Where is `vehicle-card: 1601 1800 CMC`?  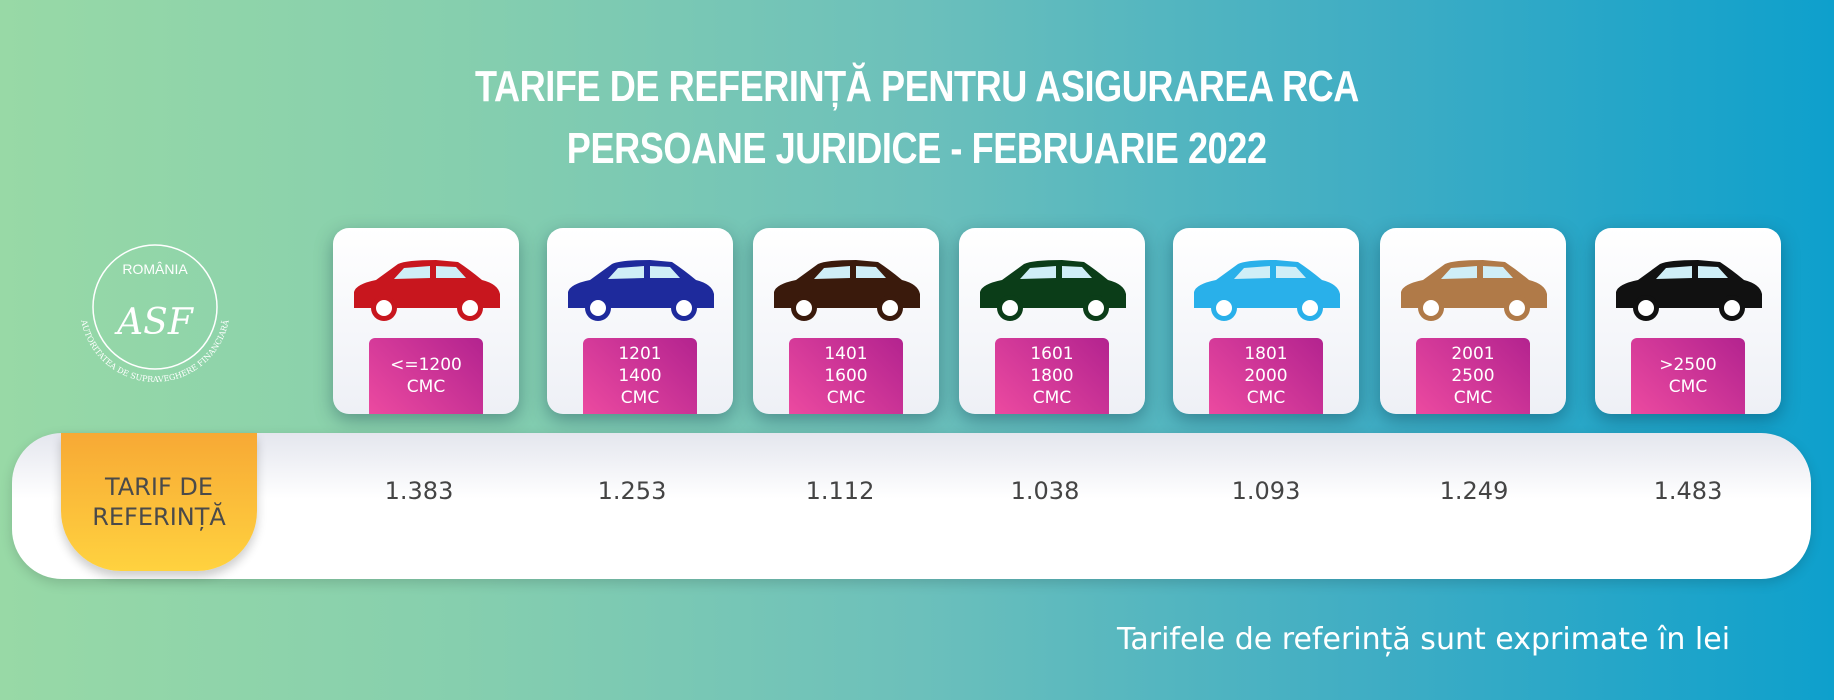 vehicle-card: 1601 1800 CMC is located at coordinates (1052, 321).